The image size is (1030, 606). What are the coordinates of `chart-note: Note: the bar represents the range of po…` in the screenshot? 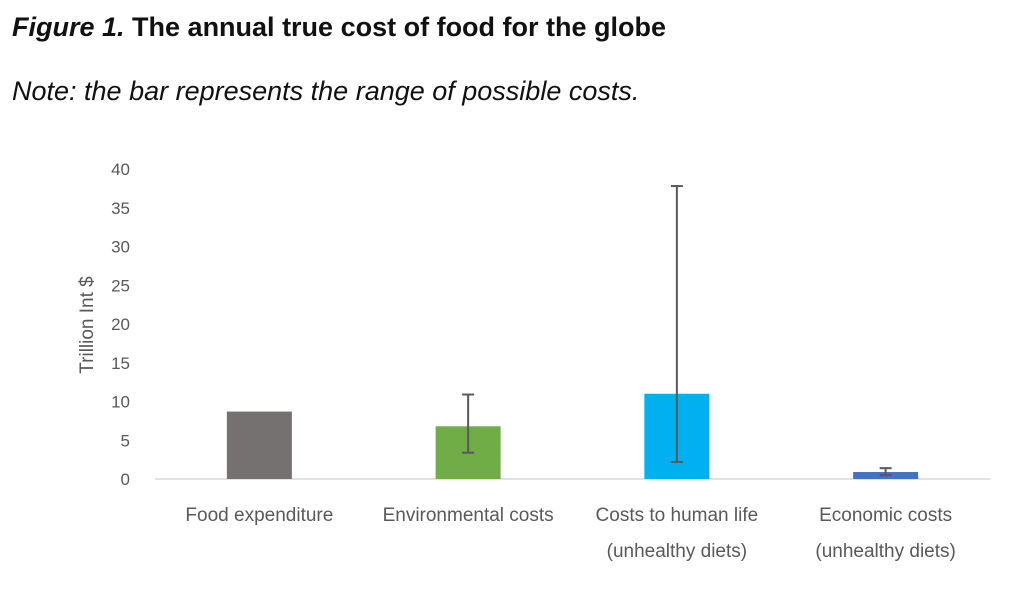 It's located at (326, 91).